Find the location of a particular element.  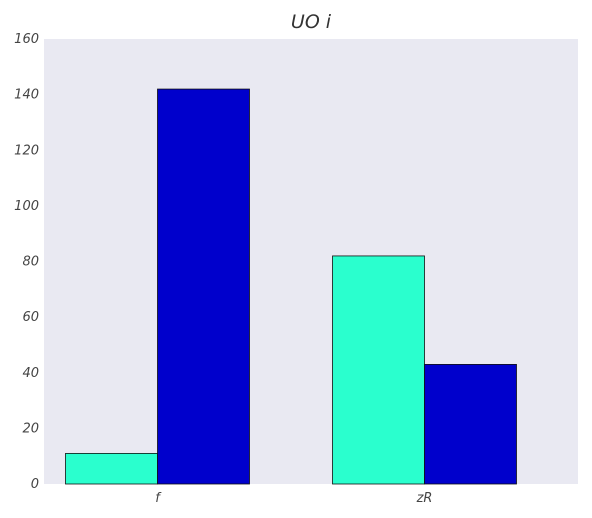

y-tick-label: 80 is located at coordinates (30, 262).